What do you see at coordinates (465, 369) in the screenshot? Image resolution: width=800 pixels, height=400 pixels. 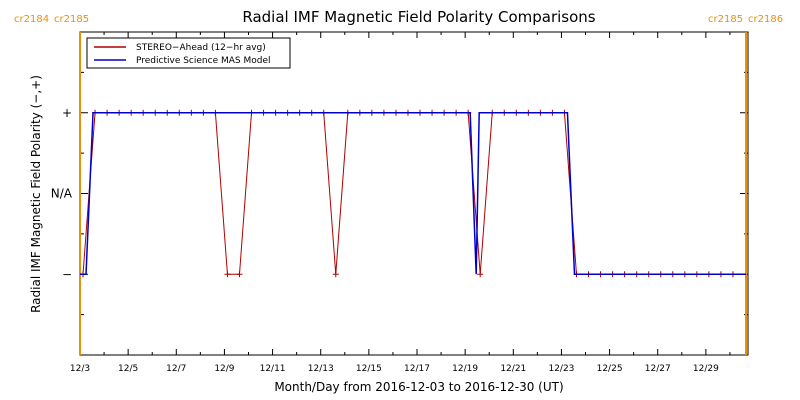 I see `x-tick-label: 12/19` at bounding box center [465, 369].